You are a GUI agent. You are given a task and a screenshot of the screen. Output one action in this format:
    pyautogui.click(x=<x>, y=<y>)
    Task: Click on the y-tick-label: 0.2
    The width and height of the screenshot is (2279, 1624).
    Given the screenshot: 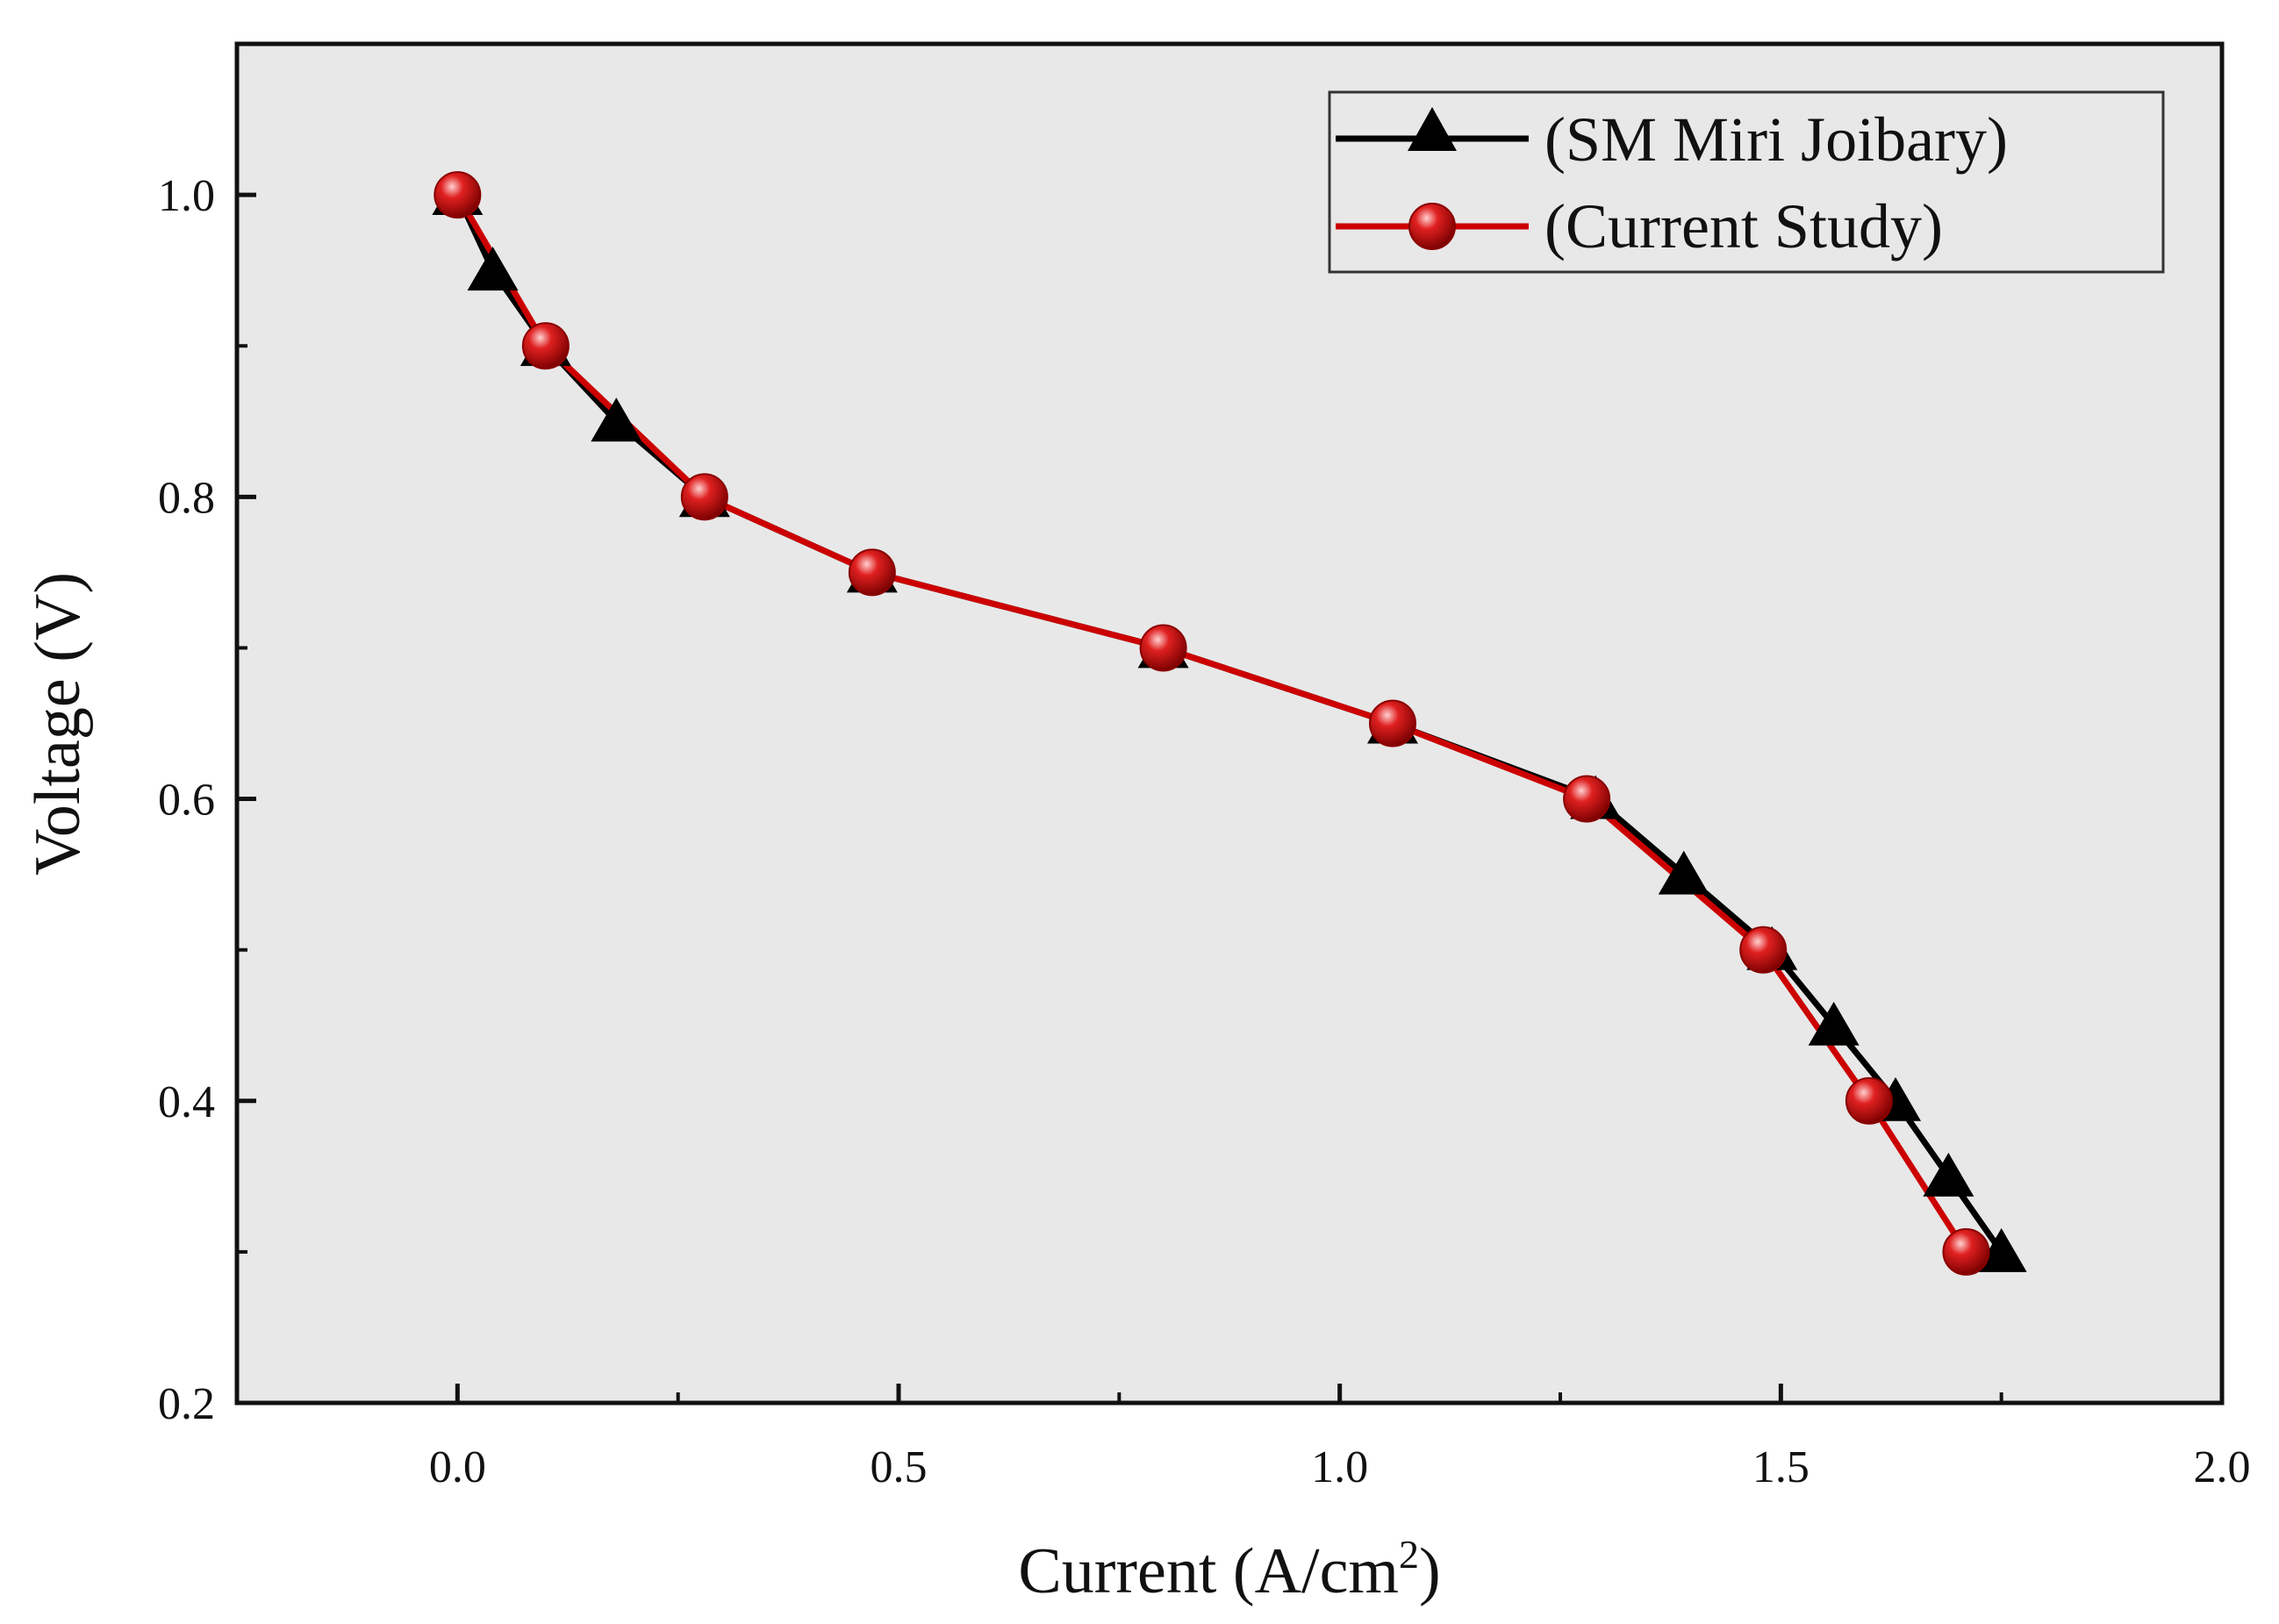 What is the action you would take?
    pyautogui.click(x=186, y=1404)
    